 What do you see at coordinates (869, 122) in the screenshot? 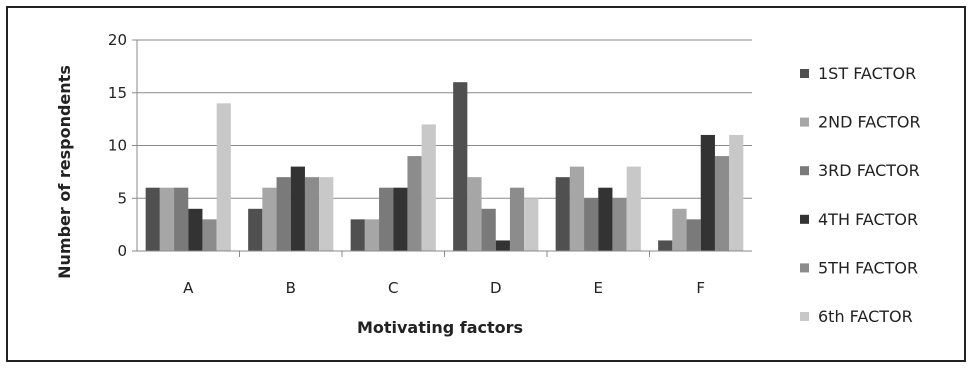
I see `legend-label: 2ND FACTOR` at bounding box center [869, 122].